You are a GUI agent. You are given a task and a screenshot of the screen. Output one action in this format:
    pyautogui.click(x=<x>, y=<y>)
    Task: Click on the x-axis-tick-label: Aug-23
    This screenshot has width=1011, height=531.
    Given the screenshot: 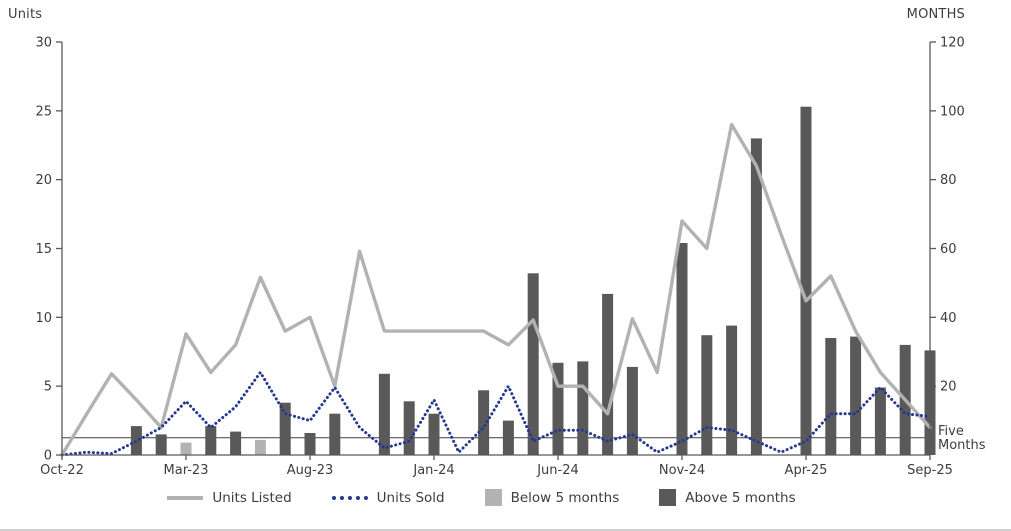 What is the action you would take?
    pyautogui.click(x=310, y=470)
    